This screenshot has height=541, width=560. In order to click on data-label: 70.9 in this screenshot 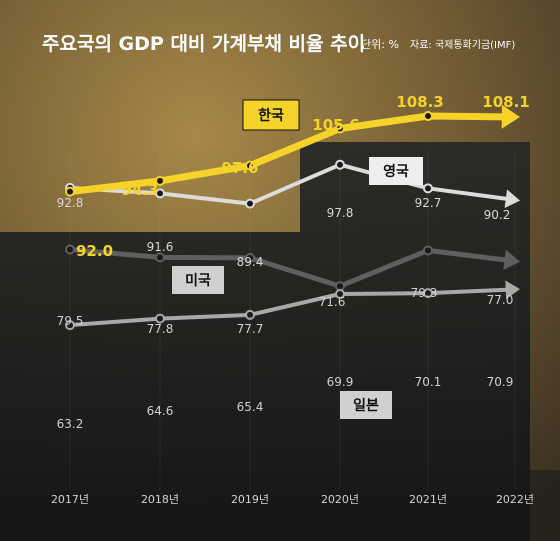, I will do `click(500, 382)`.